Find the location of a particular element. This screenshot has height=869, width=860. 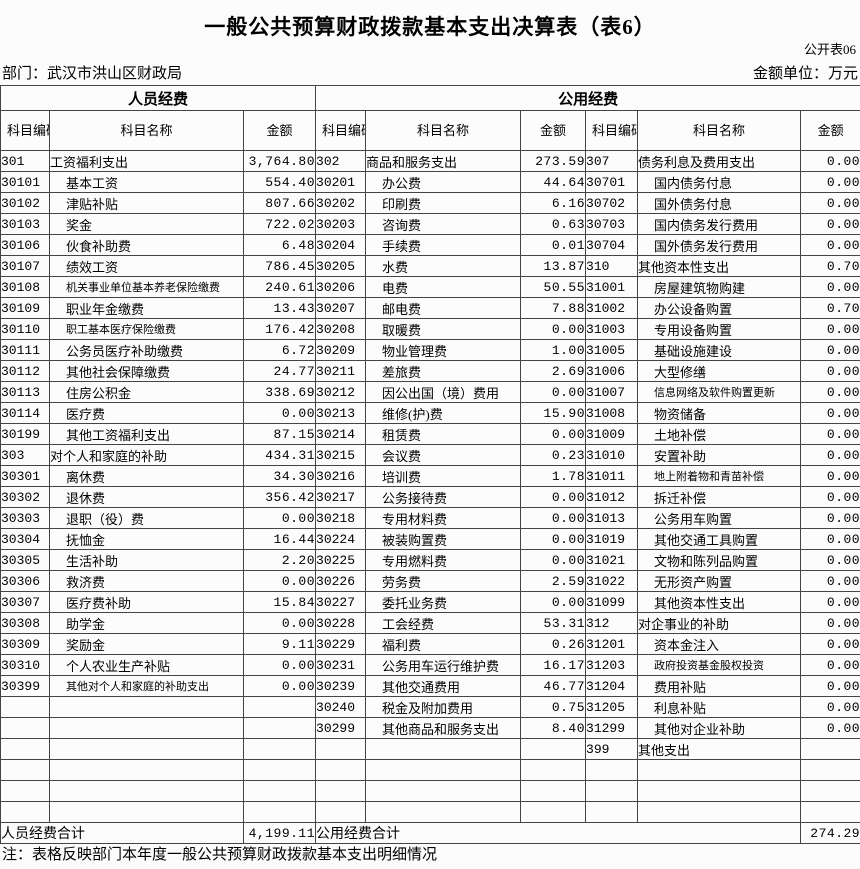

subject-name-cell: 工资福利支出 is located at coordinates (146, 161).